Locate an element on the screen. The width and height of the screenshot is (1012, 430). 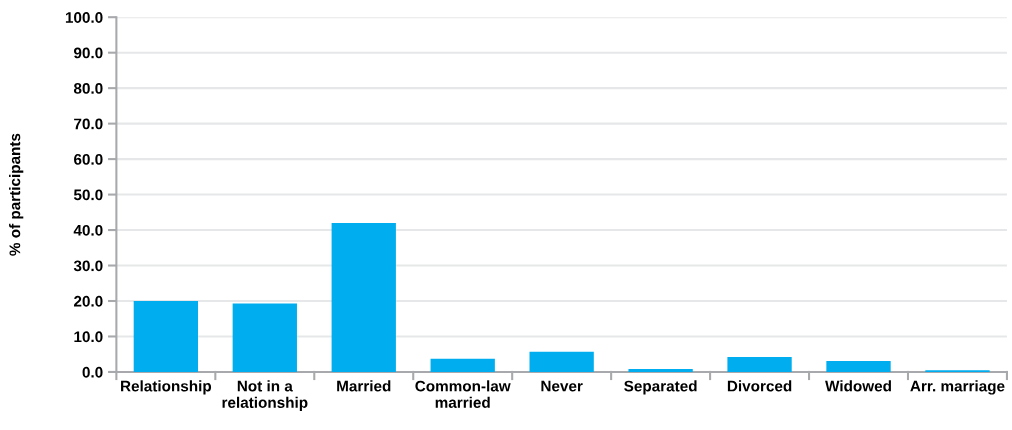
x-tick-label: Arr. marriage is located at coordinates (957, 387).